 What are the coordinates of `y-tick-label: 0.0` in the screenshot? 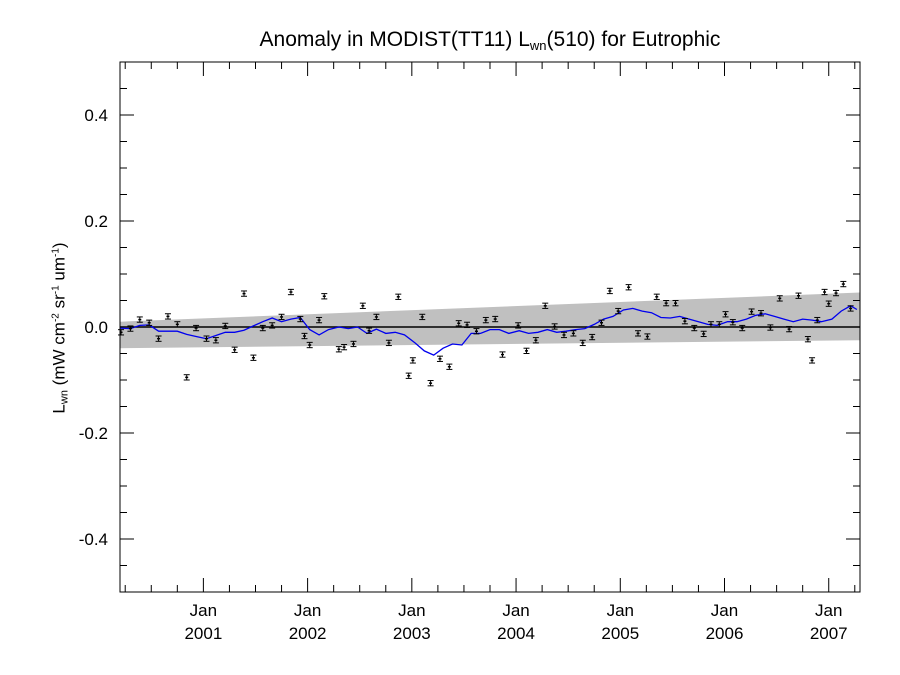 It's located at (96, 327).